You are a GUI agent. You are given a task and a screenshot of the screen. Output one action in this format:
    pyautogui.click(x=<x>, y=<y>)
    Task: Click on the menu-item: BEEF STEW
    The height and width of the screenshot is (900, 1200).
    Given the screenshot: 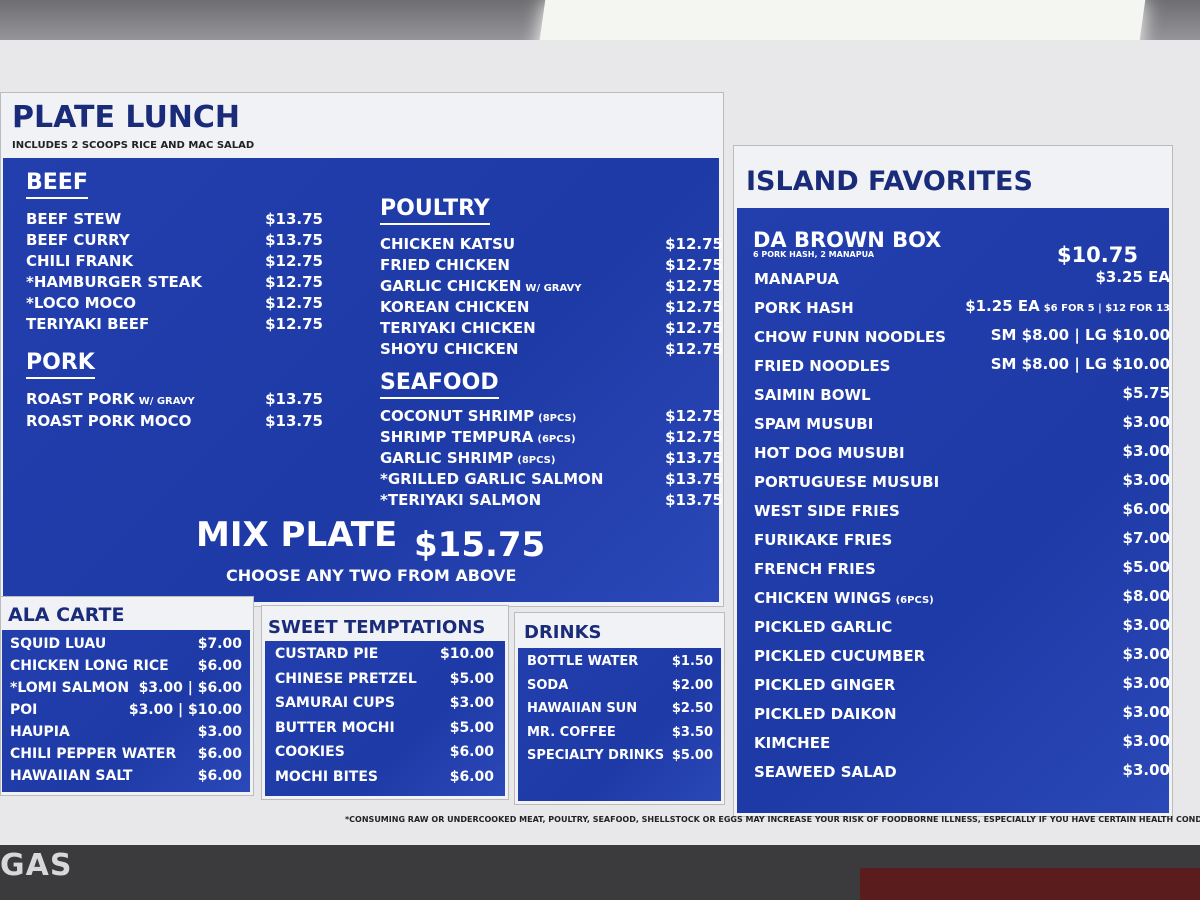 What is the action you would take?
    pyautogui.click(x=73, y=219)
    